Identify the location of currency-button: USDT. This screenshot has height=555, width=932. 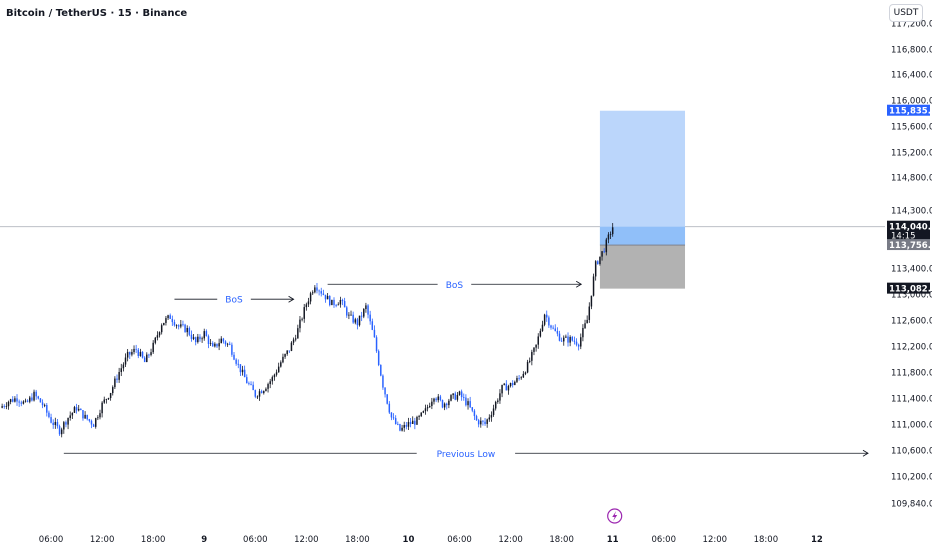
(906, 13).